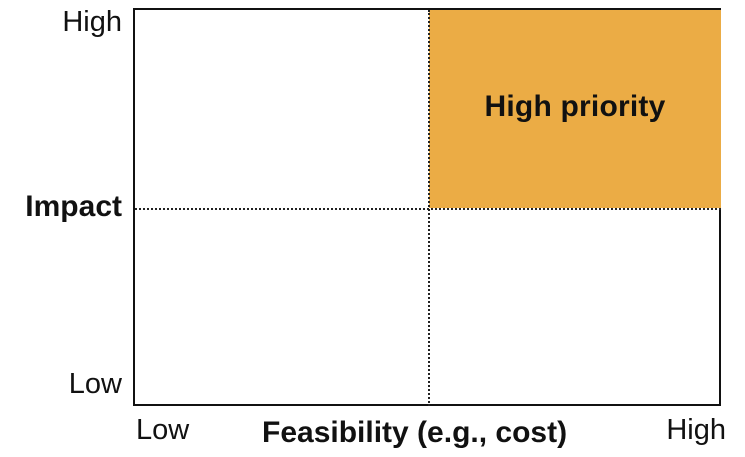 Image resolution: width=745 pixels, height=457 pixels. I want to click on horizontal-divider, so click(428, 209).